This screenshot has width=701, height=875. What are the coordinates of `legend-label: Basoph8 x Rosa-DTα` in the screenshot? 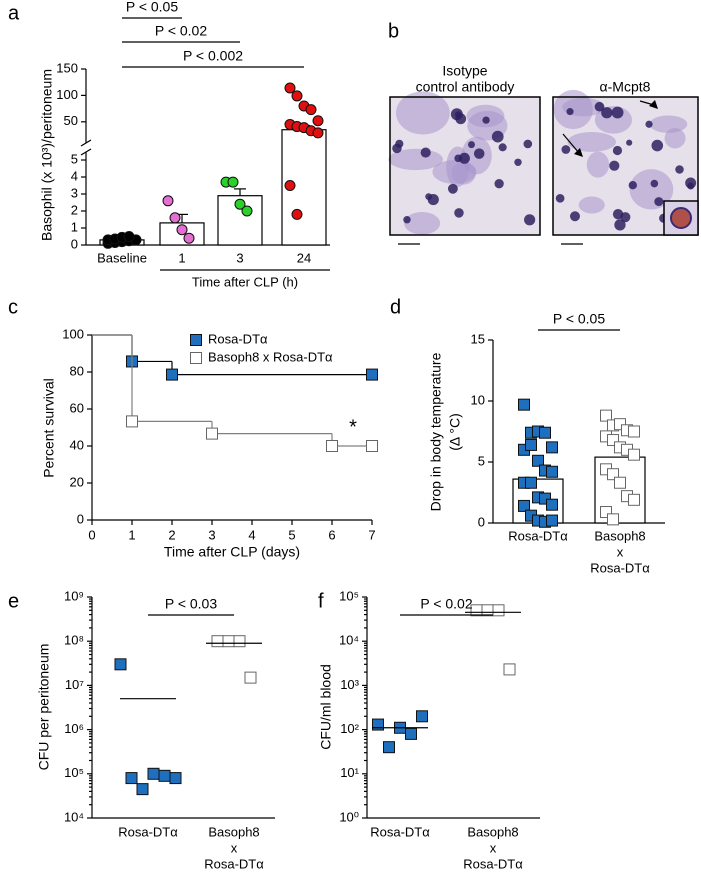 It's located at (270, 356).